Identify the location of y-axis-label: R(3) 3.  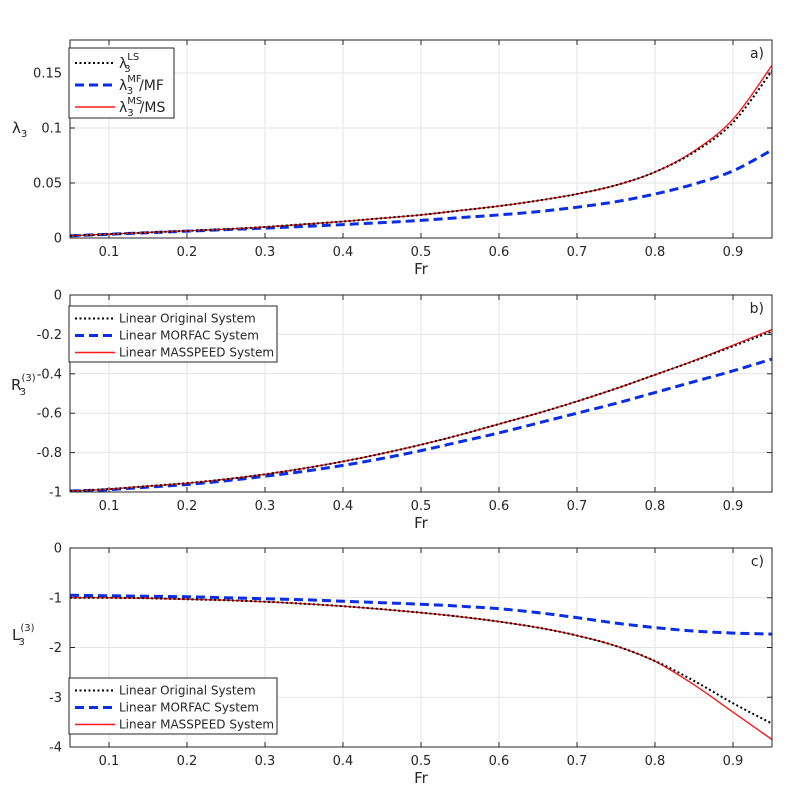
(23, 385).